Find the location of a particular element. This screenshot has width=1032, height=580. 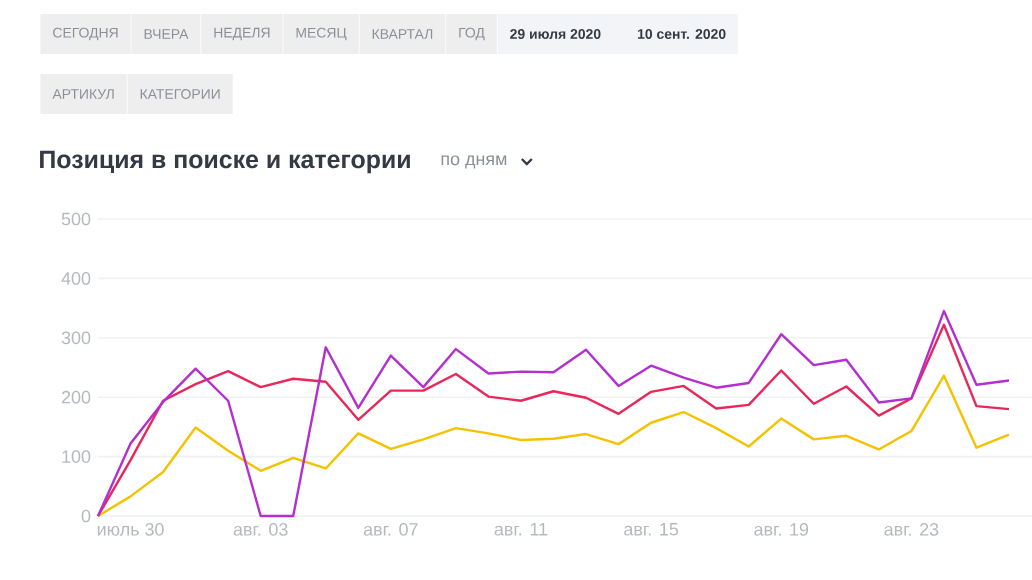

y-tick-label: 400 is located at coordinates (76, 278).